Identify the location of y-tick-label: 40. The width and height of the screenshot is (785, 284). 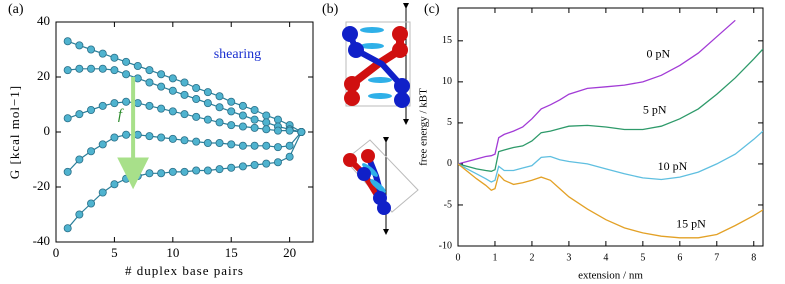
(43, 20).